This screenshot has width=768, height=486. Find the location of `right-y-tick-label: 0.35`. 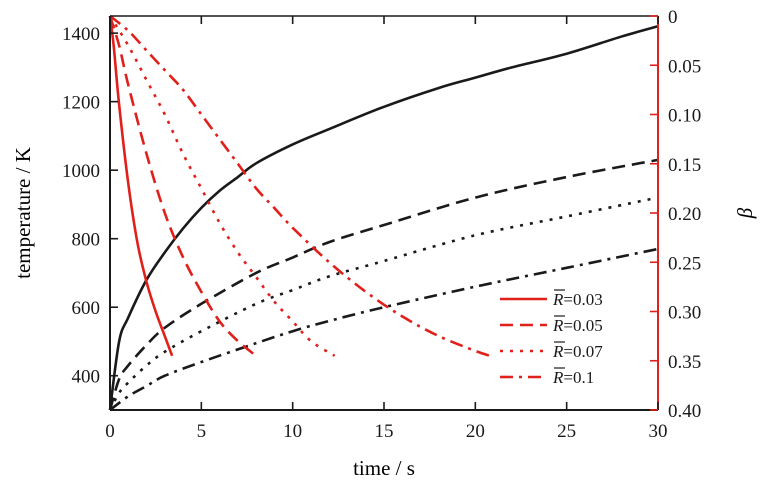

right-y-tick-label: 0.35 is located at coordinates (684, 362).